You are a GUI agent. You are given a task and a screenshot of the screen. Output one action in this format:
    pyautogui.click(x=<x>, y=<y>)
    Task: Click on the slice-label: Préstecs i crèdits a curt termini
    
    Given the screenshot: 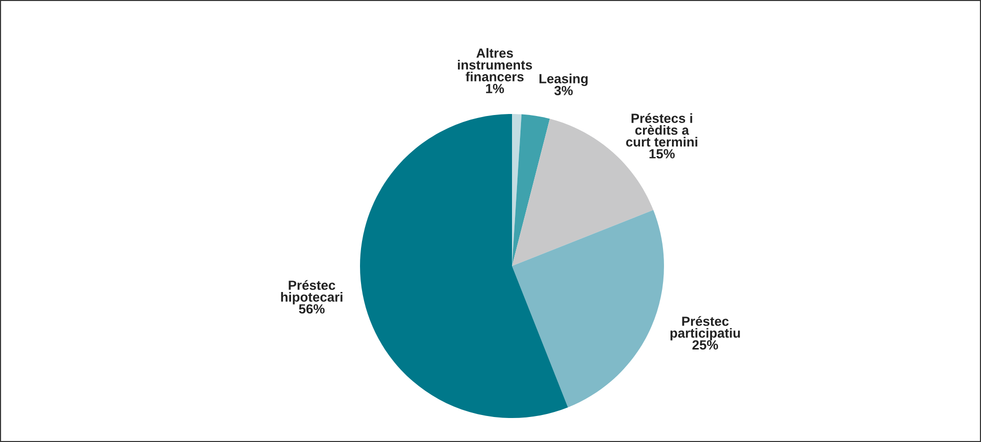 What is the action you would take?
    pyautogui.click(x=662, y=130)
    